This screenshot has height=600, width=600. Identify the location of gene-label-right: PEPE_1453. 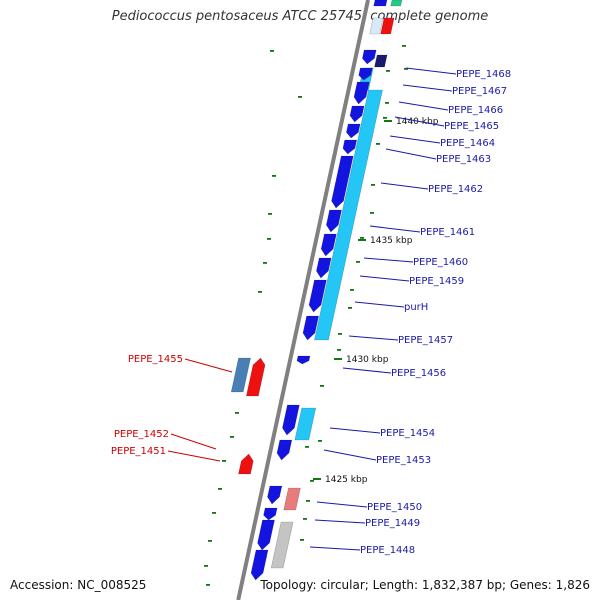
(403, 460).